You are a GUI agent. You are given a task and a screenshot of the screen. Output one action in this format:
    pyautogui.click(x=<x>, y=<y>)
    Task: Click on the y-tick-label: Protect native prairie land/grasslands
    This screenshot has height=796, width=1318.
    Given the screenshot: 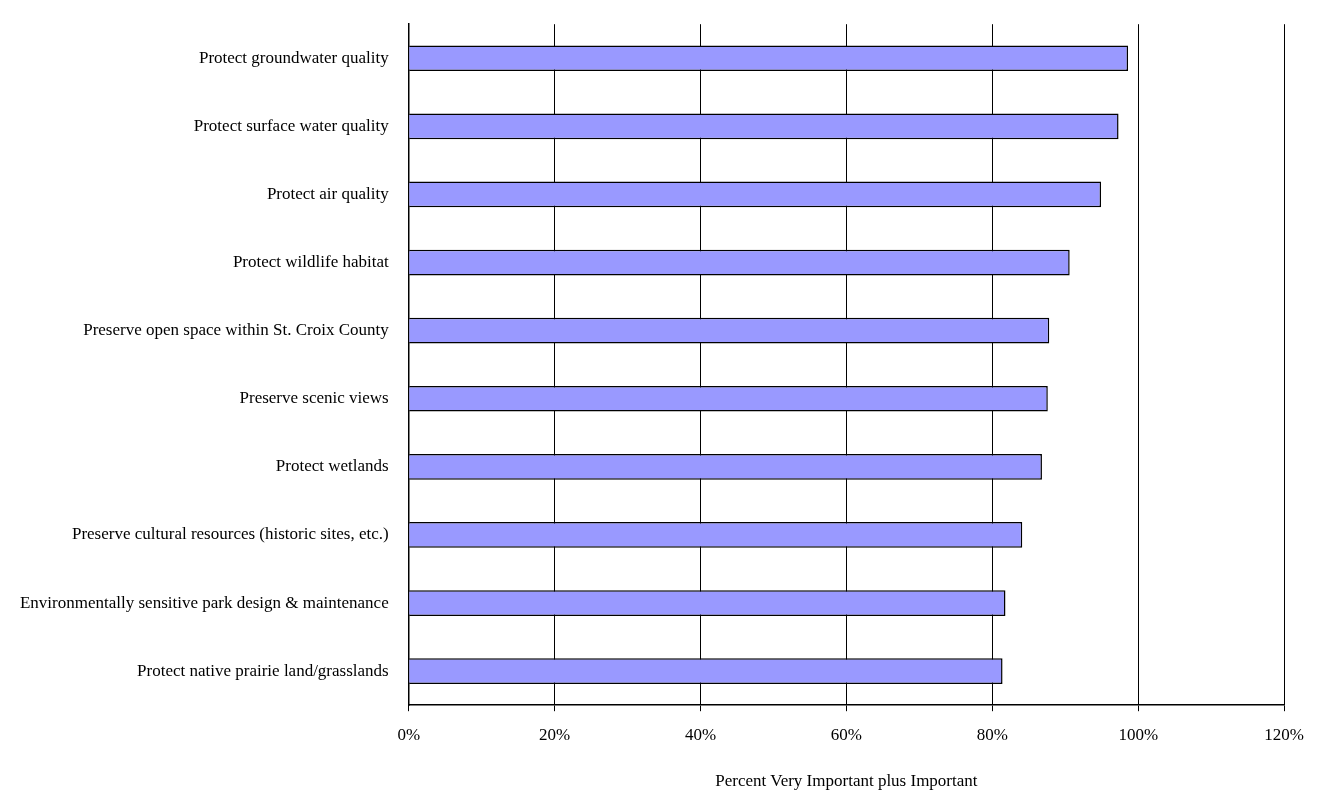 What is the action you would take?
    pyautogui.click(x=263, y=670)
    